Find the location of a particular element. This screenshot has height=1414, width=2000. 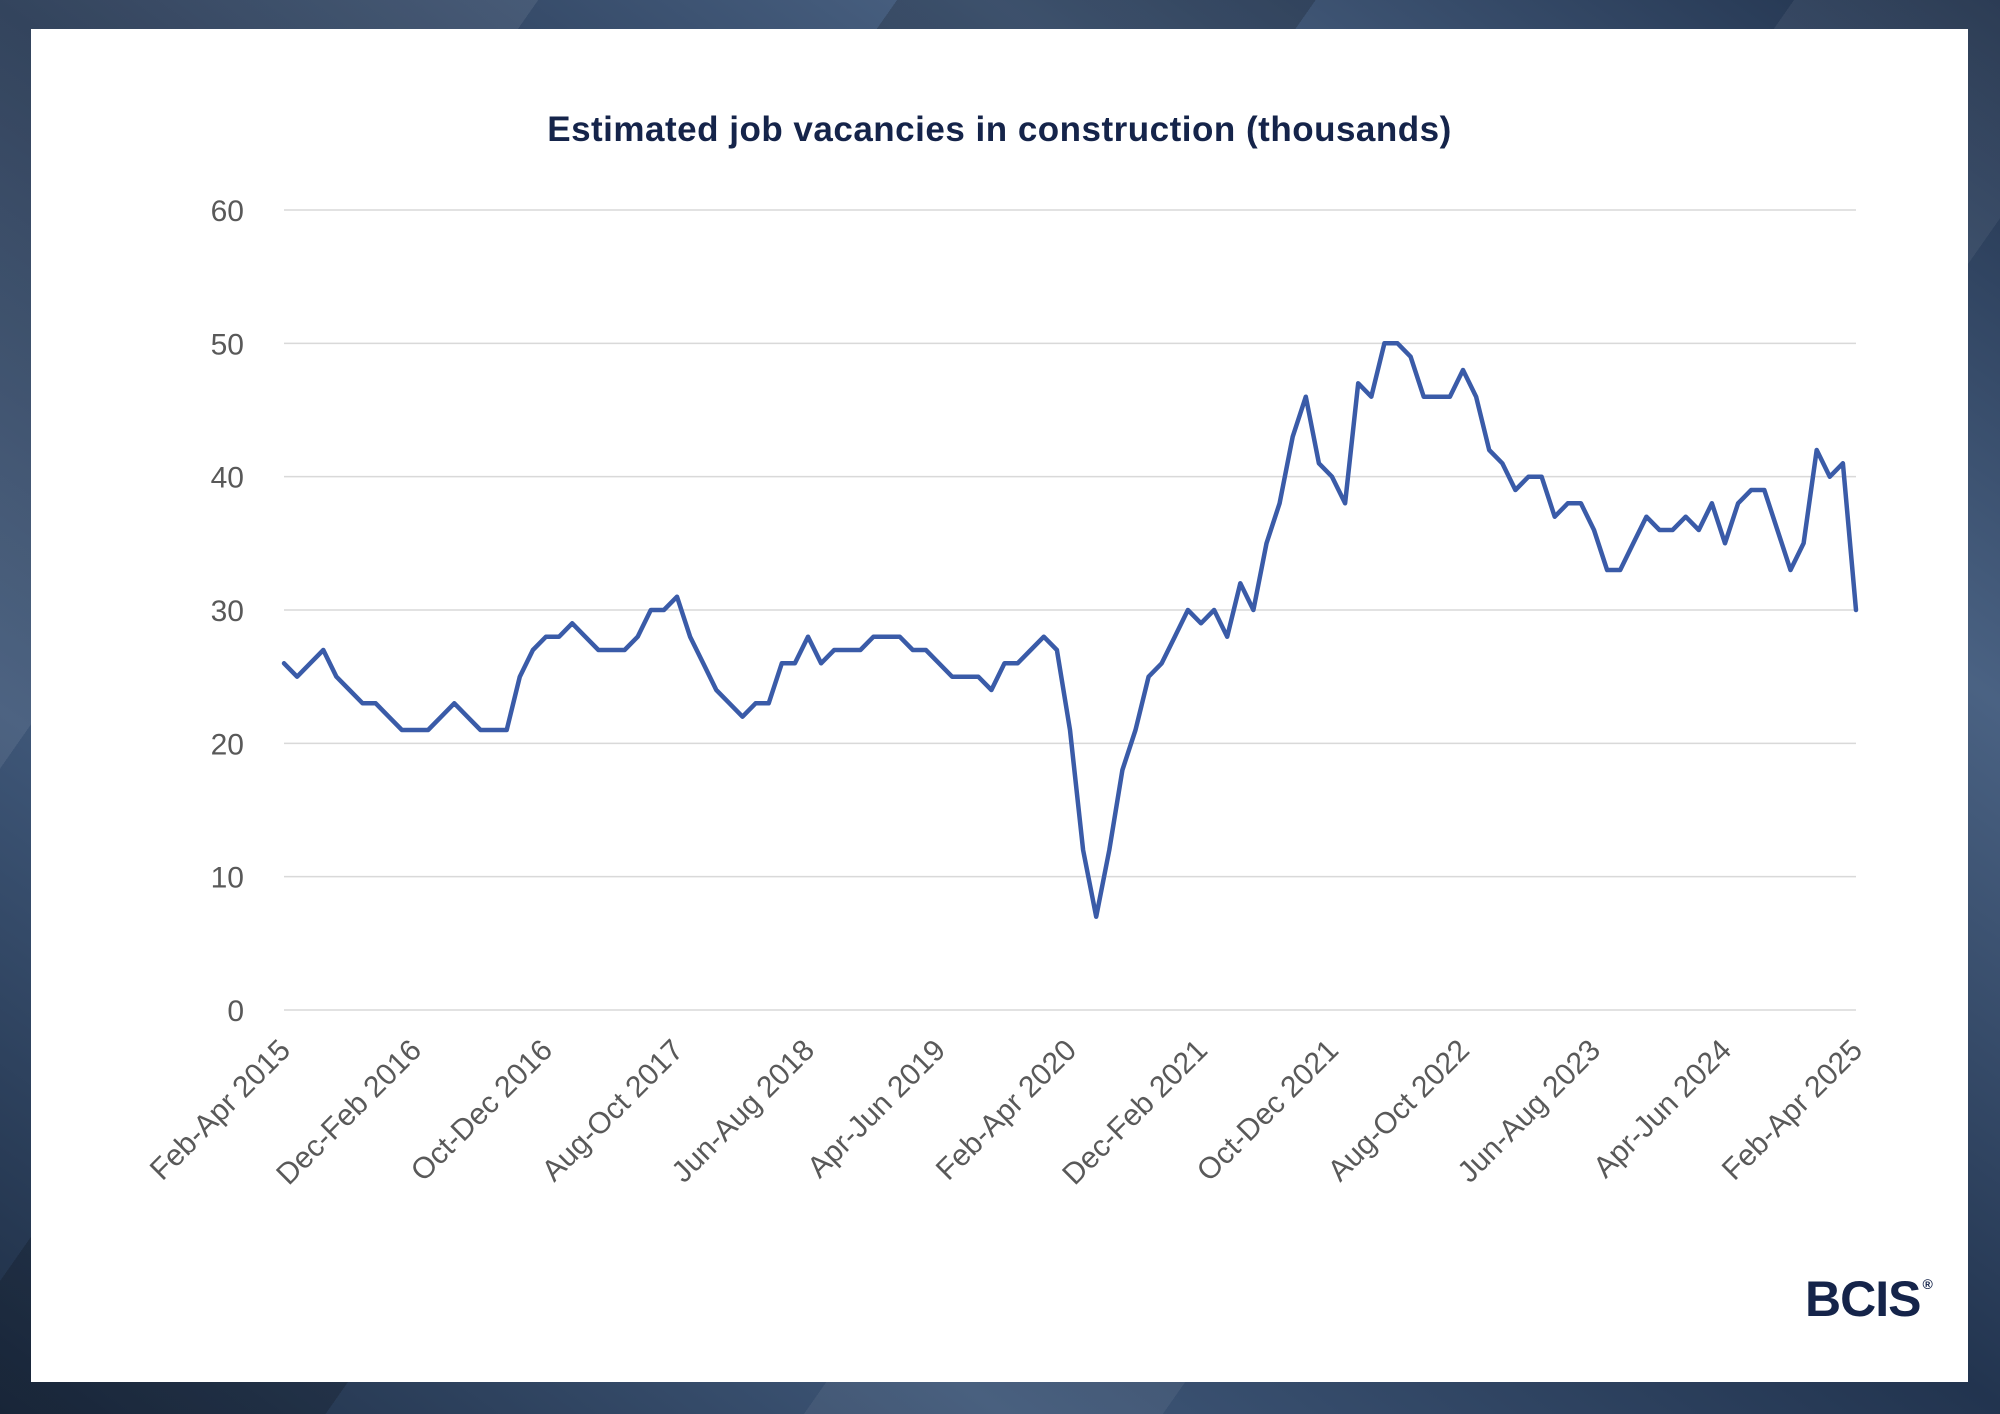

y-tick-label: 10 is located at coordinates (227, 878).